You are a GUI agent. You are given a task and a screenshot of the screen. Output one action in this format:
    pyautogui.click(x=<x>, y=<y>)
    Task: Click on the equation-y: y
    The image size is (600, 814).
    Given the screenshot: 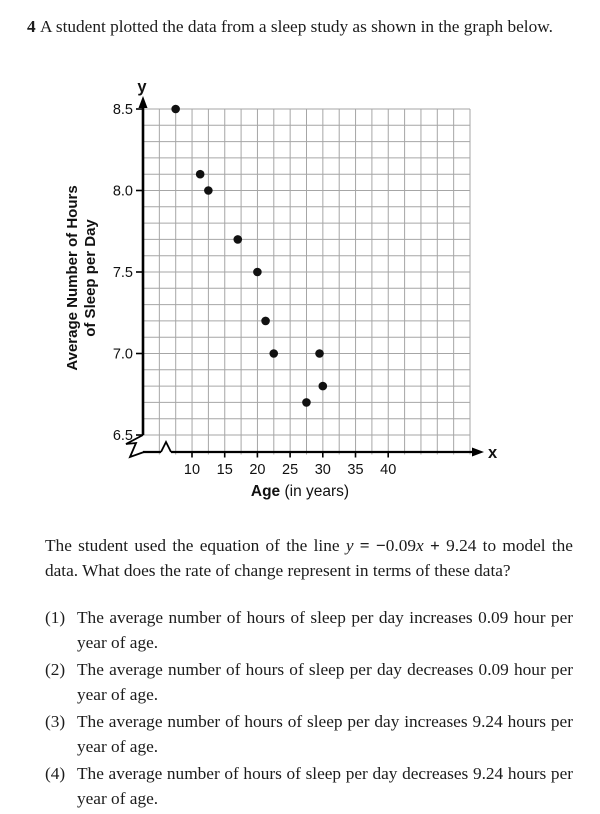 What is the action you would take?
    pyautogui.click(x=349, y=545)
    